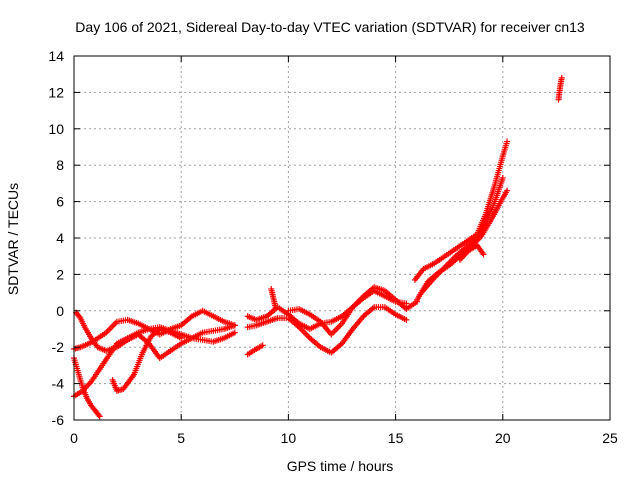 The height and width of the screenshot is (480, 640). What do you see at coordinates (273, 298) in the screenshot?
I see `series-track-j` at bounding box center [273, 298].